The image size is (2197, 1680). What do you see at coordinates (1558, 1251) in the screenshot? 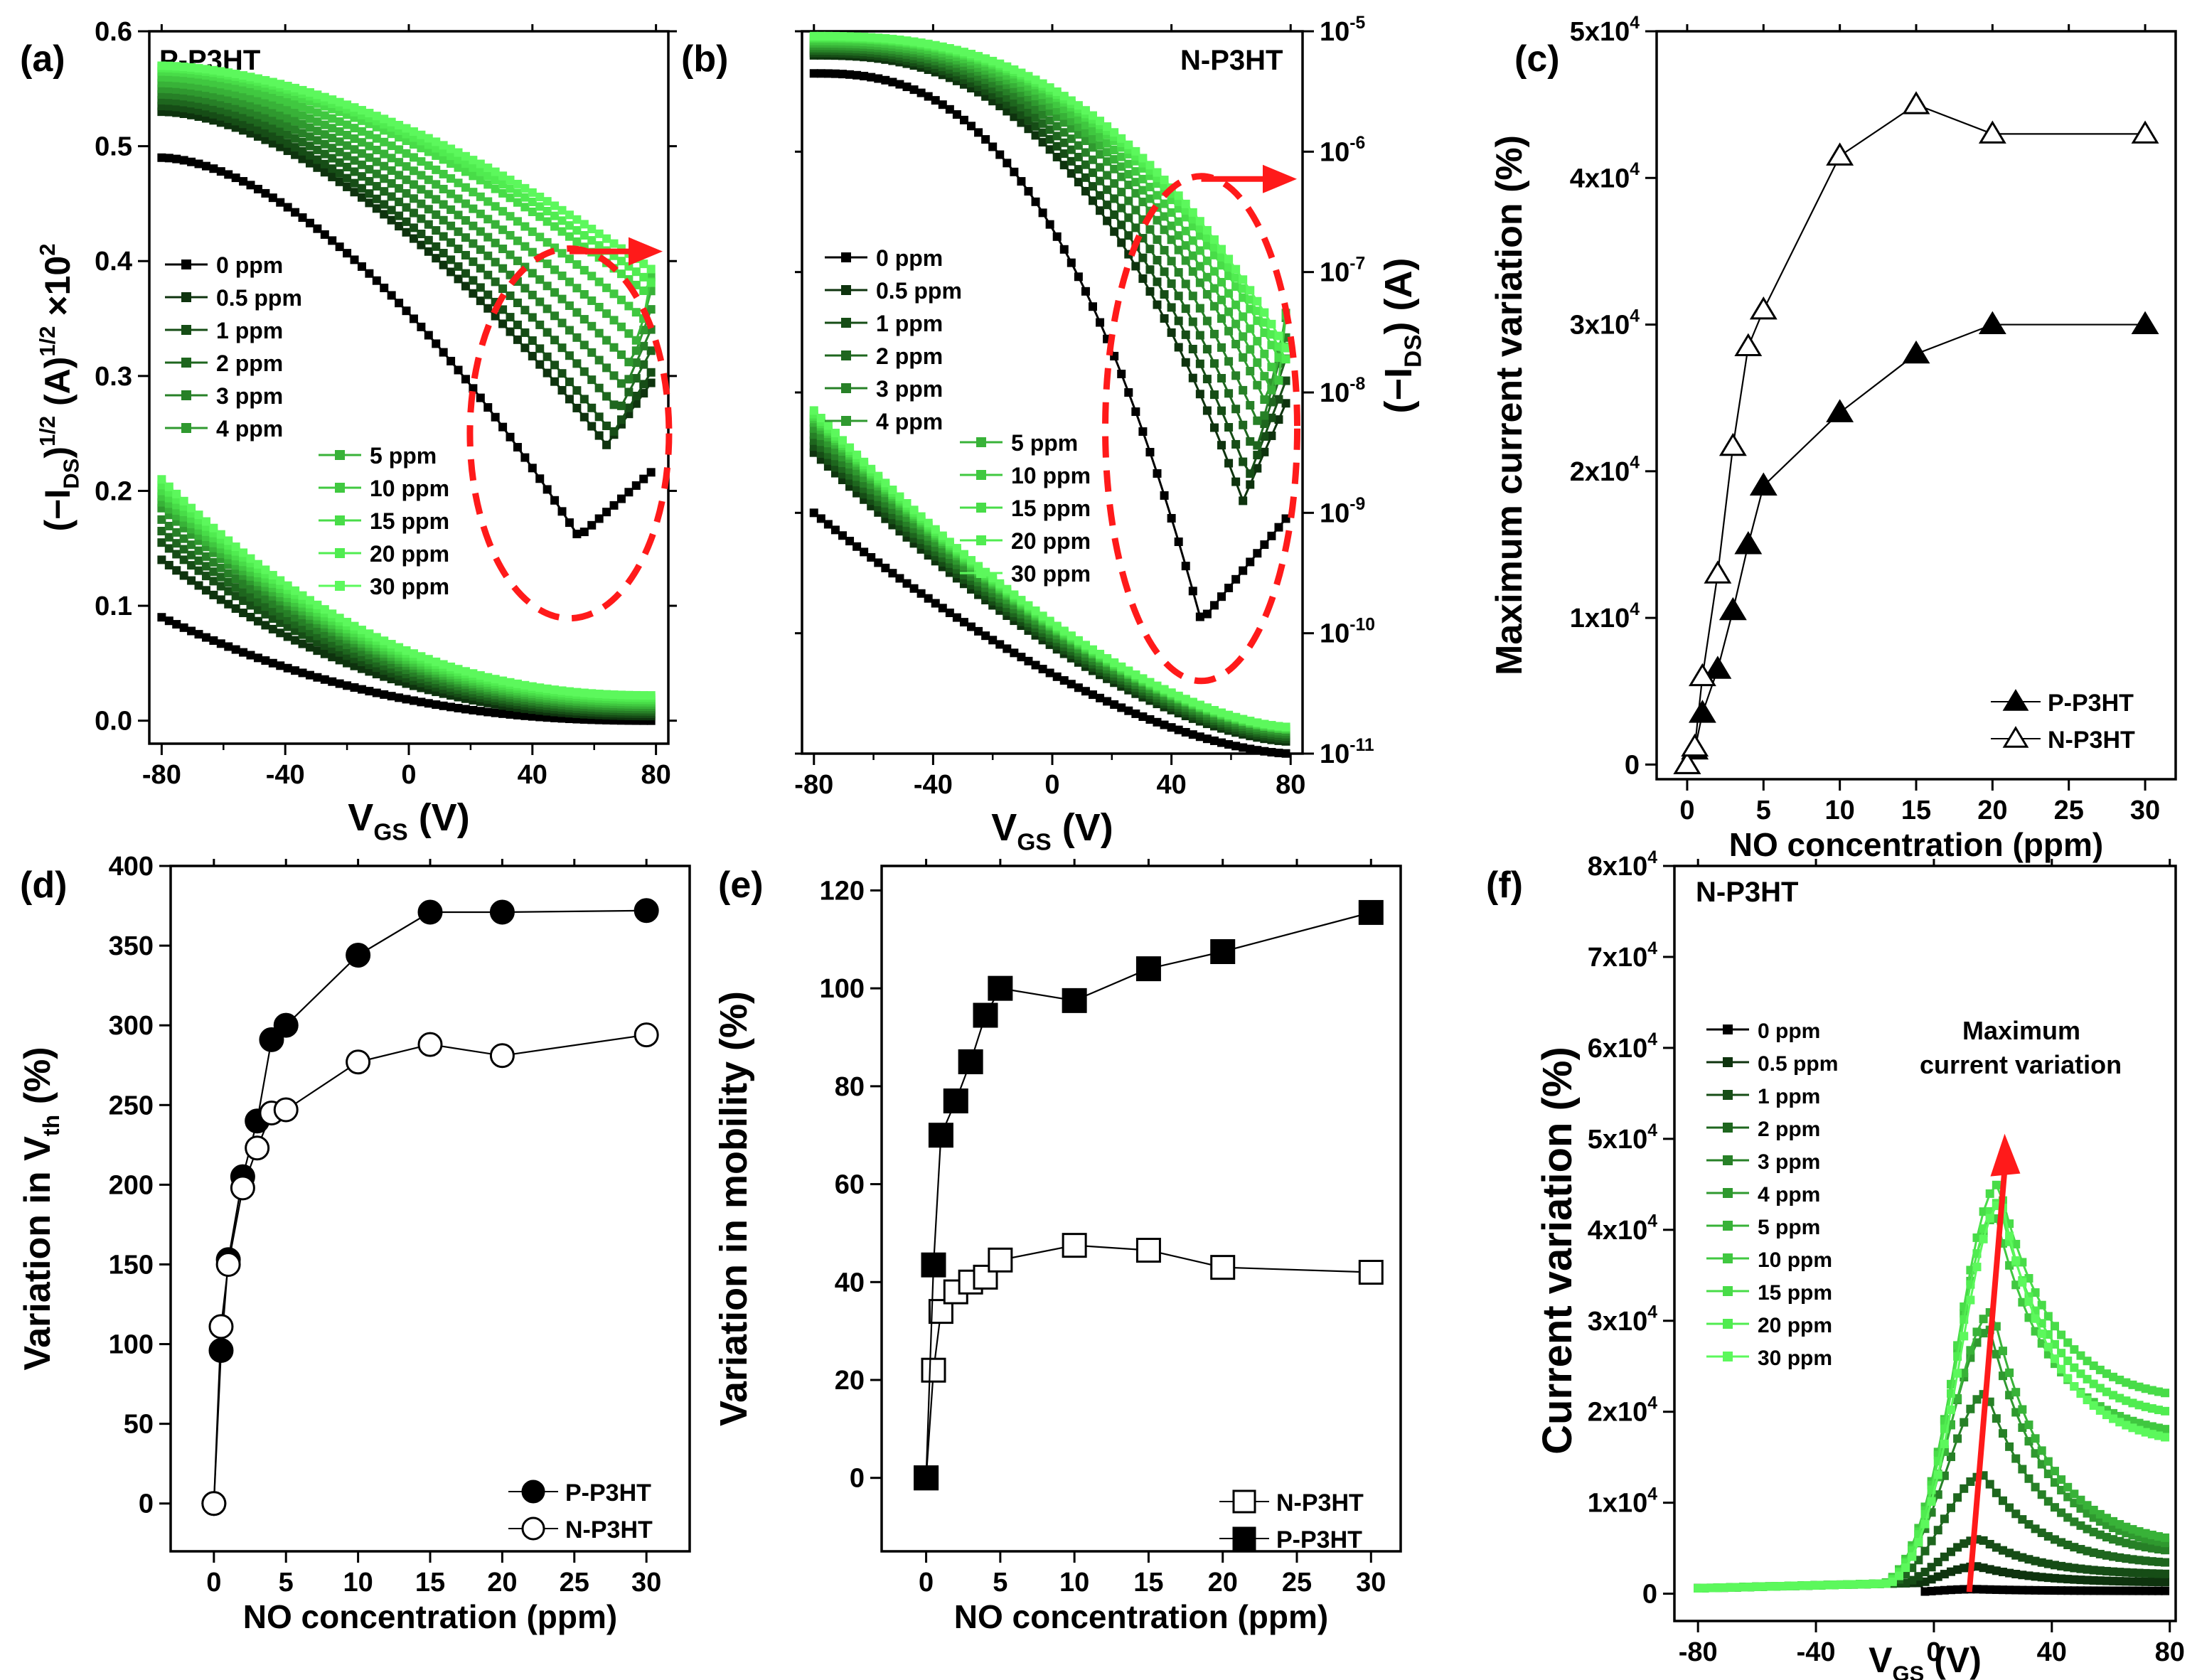
I see `y-axis-label-f: Current variation (%)` at bounding box center [1558, 1251].